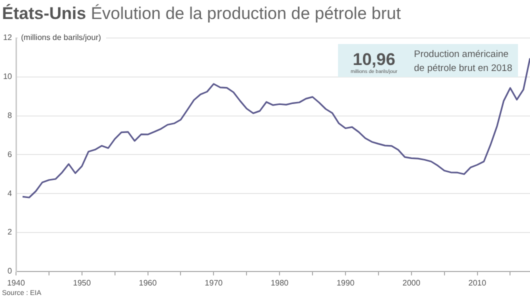 This screenshot has width=530, height=301. Describe the element at coordinates (148, 283) in the screenshot. I see `x-tick-label: 1960` at that location.